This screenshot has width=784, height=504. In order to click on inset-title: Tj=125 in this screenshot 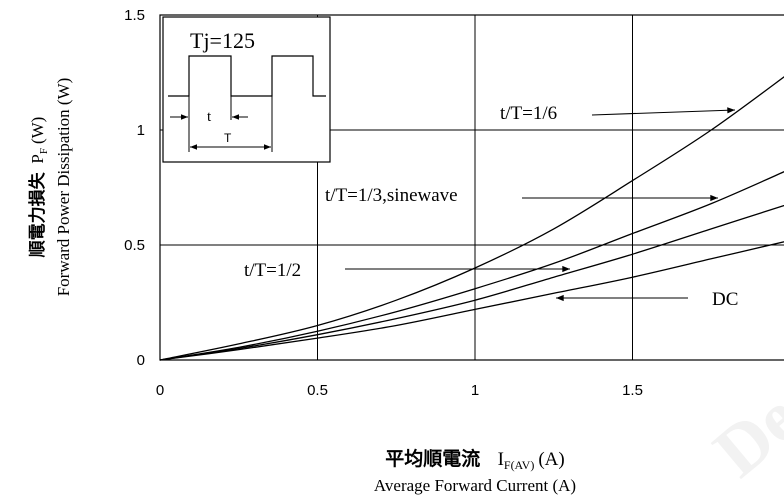, I will do `click(222, 40)`.